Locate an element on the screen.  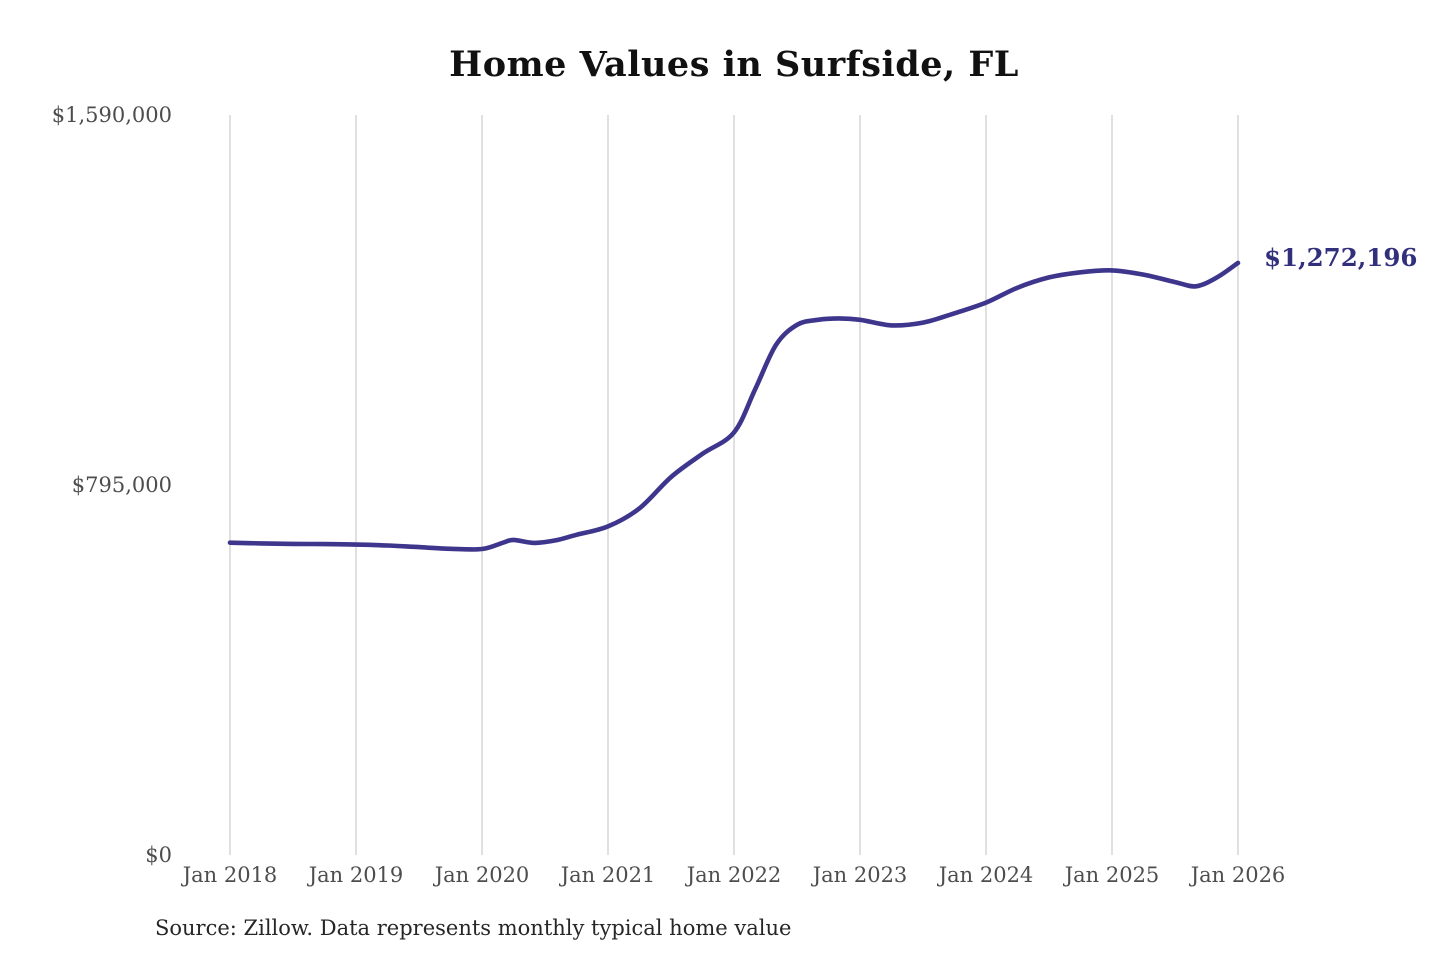
x-tick-label: Jan 2025 is located at coordinates (1111, 875).